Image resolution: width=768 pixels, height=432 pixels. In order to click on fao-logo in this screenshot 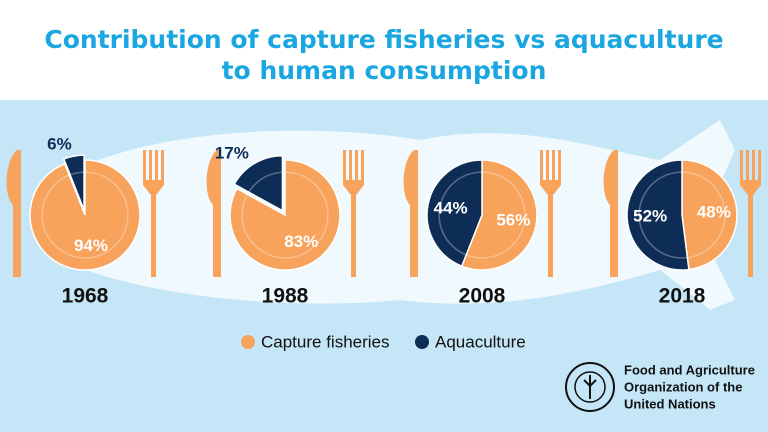, I will do `click(590, 387)`.